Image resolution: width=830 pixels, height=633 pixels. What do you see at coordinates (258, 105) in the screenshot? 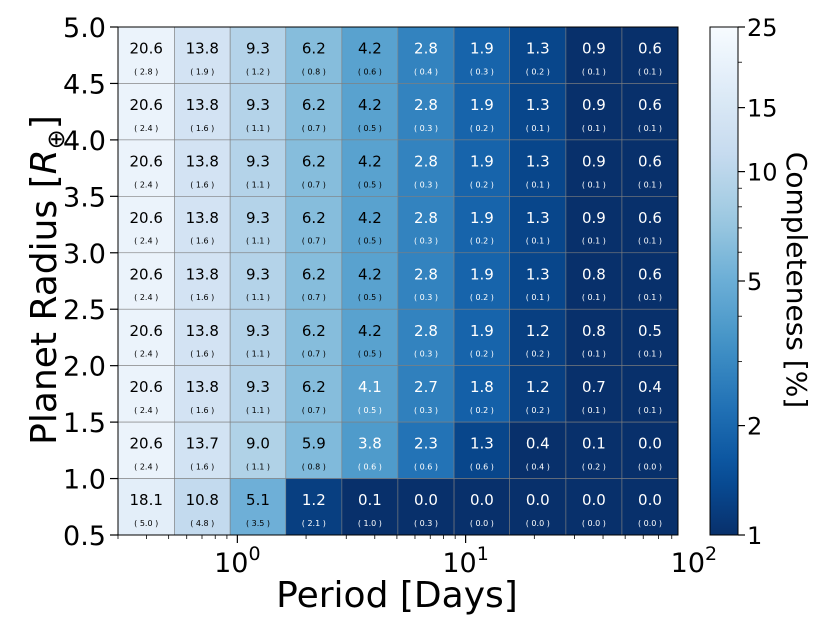
I see `cell-value-label: 9.3` at bounding box center [258, 105].